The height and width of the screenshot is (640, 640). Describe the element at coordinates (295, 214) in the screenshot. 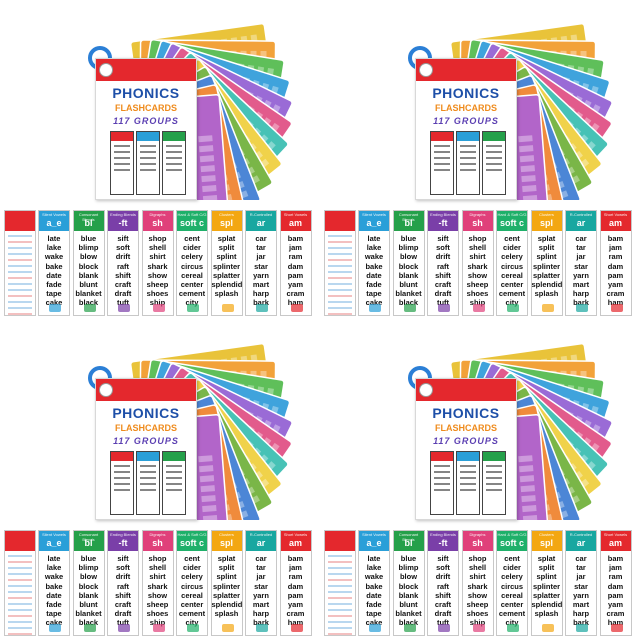

I see `card-category: Short Vowels` at that location.